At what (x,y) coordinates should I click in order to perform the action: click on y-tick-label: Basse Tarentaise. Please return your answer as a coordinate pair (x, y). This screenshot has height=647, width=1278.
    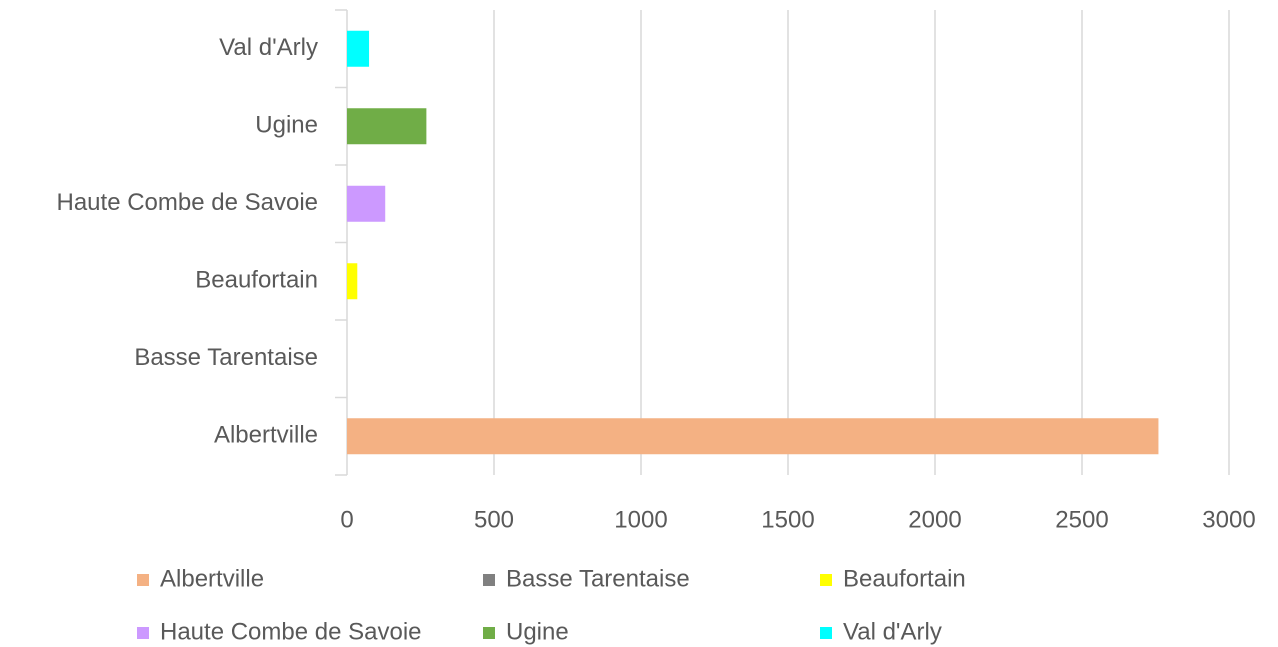
    Looking at the image, I should click on (226, 357).